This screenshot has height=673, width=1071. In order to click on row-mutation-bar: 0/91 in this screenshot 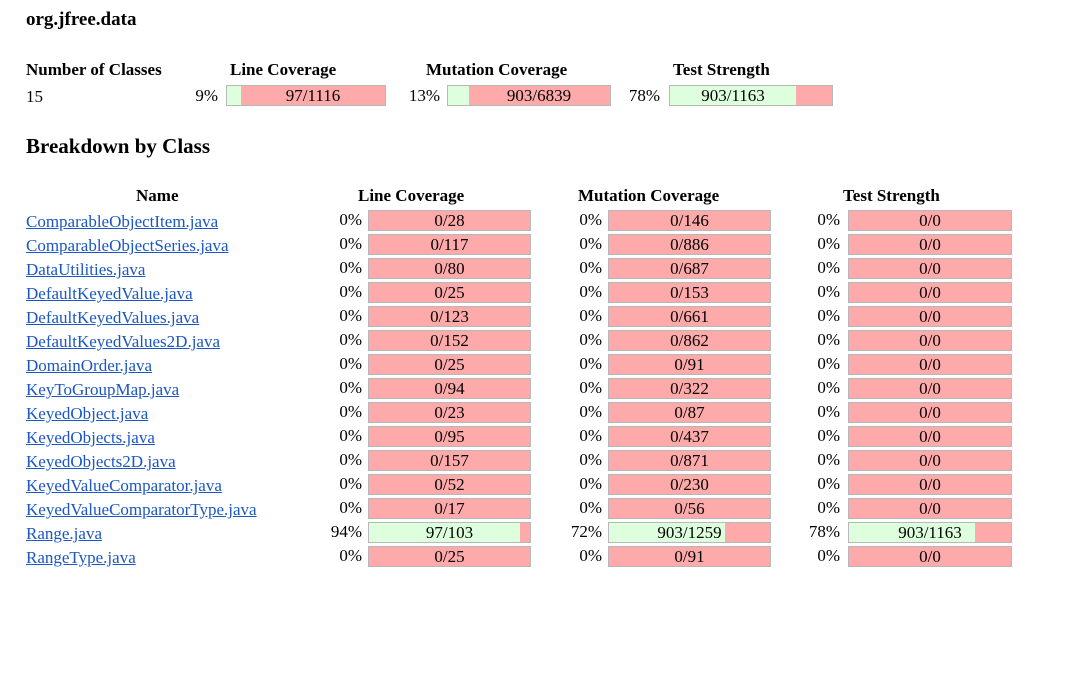, I will do `click(689, 364)`.